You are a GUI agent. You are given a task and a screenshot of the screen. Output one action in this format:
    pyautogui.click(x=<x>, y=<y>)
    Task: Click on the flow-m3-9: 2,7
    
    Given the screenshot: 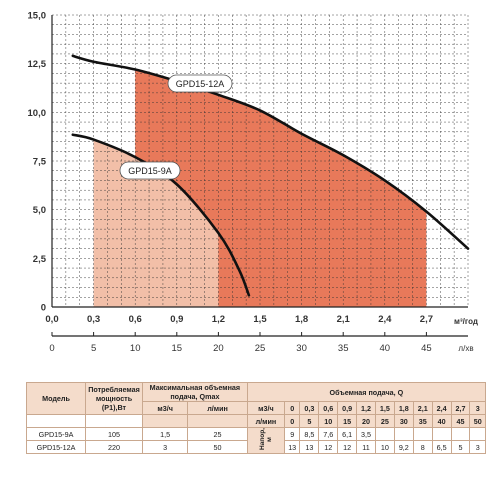 What is the action you would take?
    pyautogui.click(x=460, y=408)
    